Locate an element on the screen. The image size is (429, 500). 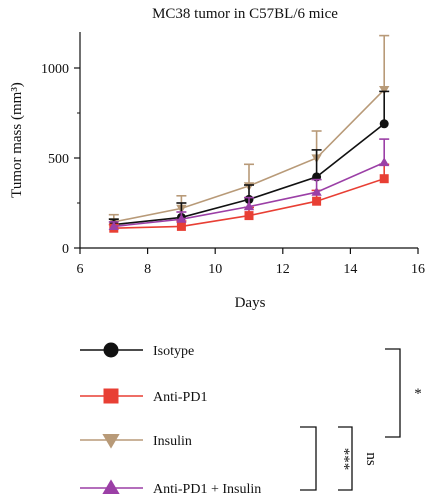
legend-label: Isotype is located at coordinates (173, 351).